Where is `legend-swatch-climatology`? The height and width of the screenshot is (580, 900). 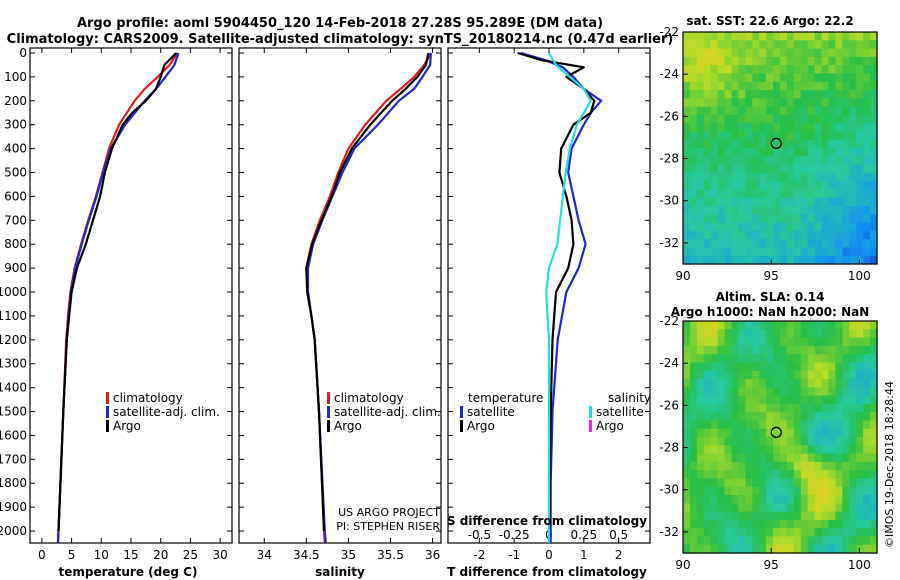 legend-swatch-climatology is located at coordinates (107, 398).